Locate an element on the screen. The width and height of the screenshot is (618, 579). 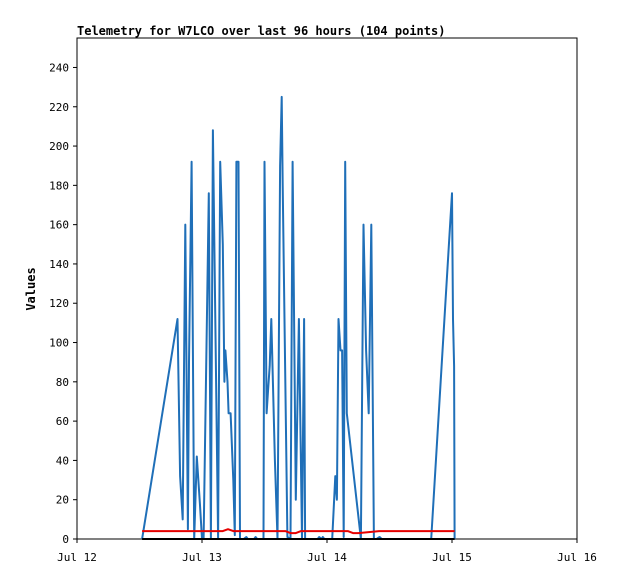
y-axis: 0 20 40 60 80 100 120 140 160 180 200 220 240 is located at coordinates (63, 303).